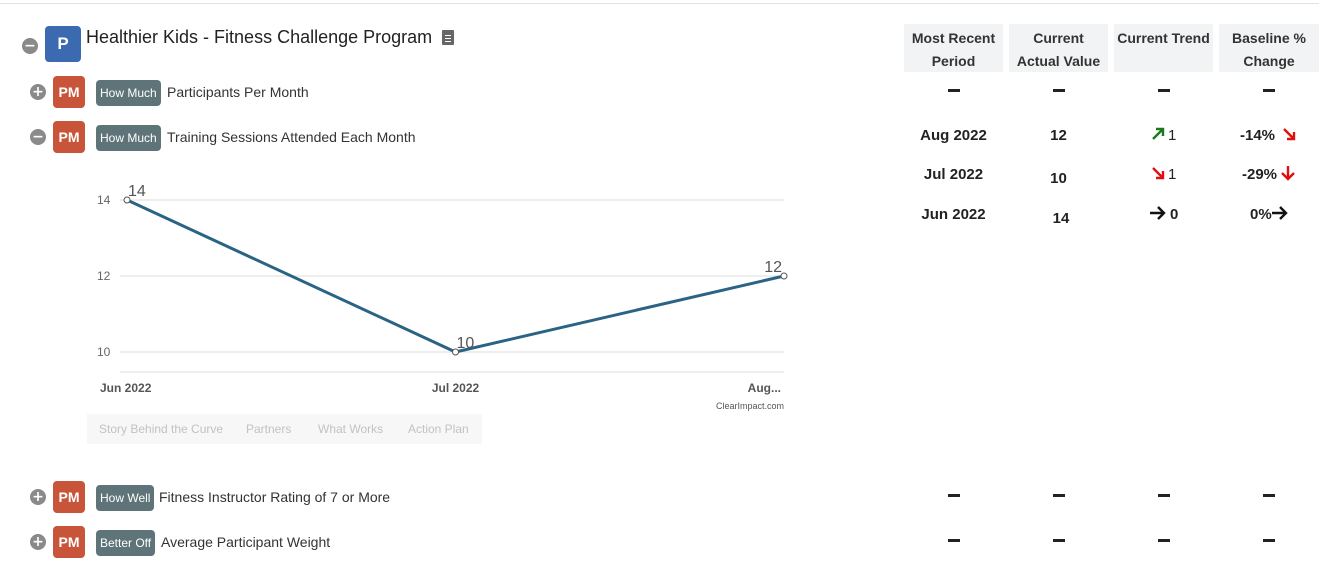  I want to click on baseline-cell: -14%, so click(1258, 135).